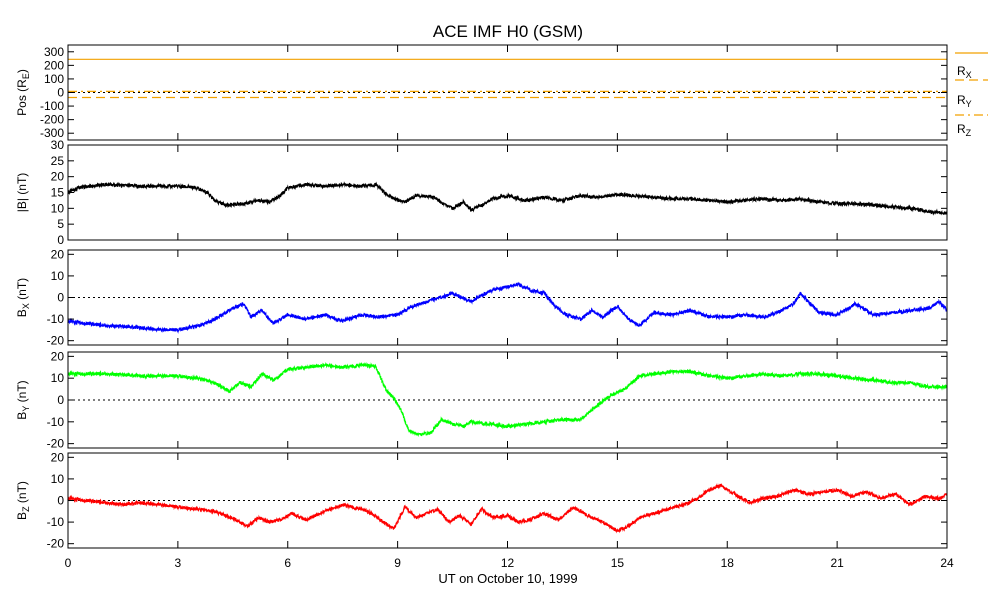 This screenshot has height=600, width=993. What do you see at coordinates (26, 409) in the screenshot?
I see `y-axis-label-subscript: Y` at bounding box center [26, 409].